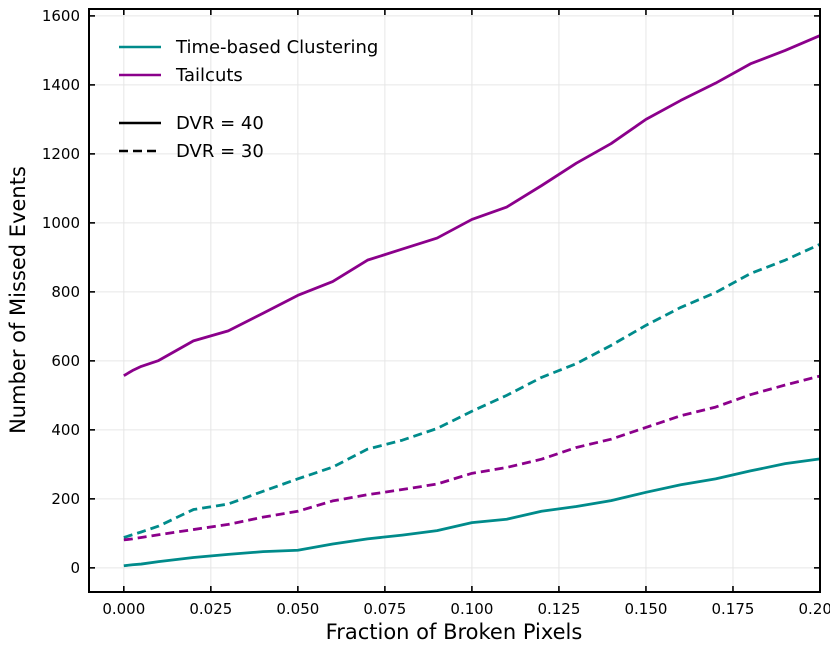 This screenshot has height=653, width=830. Describe the element at coordinates (75, 568) in the screenshot. I see `y-tick-label: 0` at that location.